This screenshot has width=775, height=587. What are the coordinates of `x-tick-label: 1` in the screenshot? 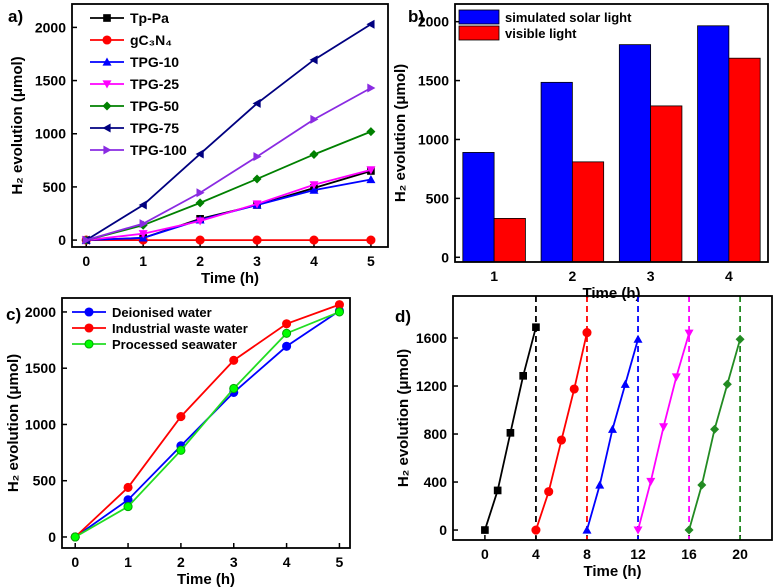 It's located at (143, 261).